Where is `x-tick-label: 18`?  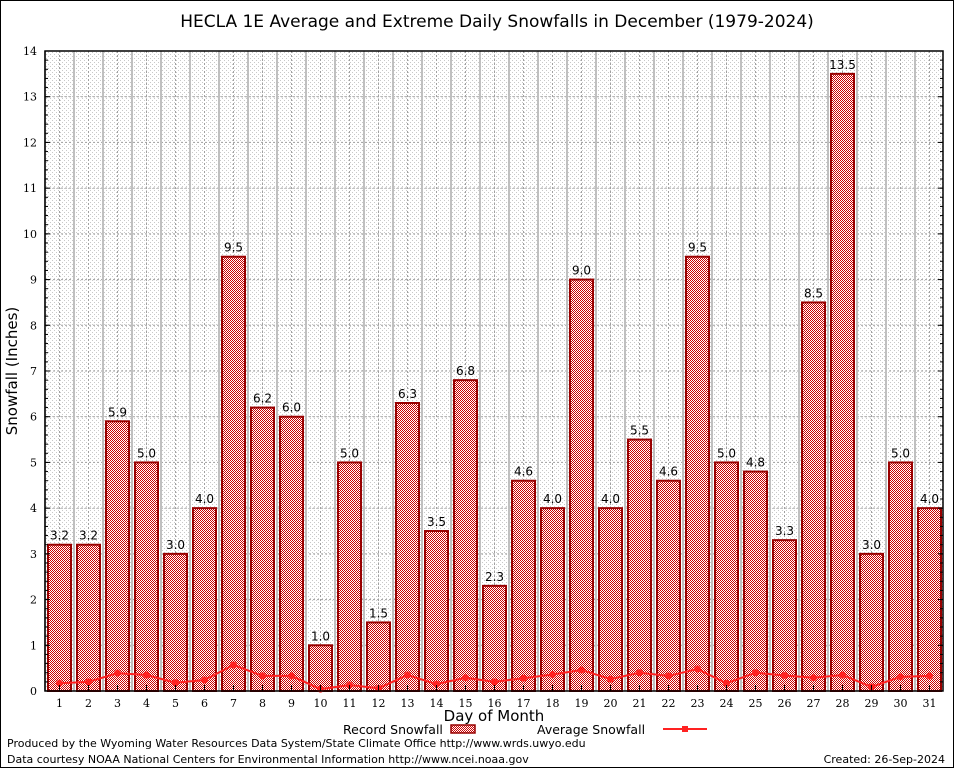
x-tick-label: 18 is located at coordinates (553, 703).